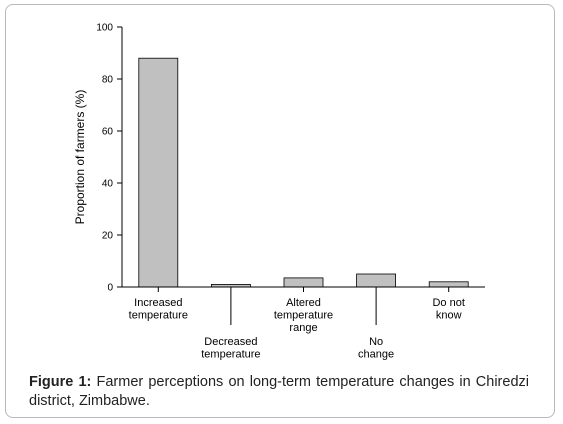  I want to click on y-tick-label: 80, so click(108, 80).